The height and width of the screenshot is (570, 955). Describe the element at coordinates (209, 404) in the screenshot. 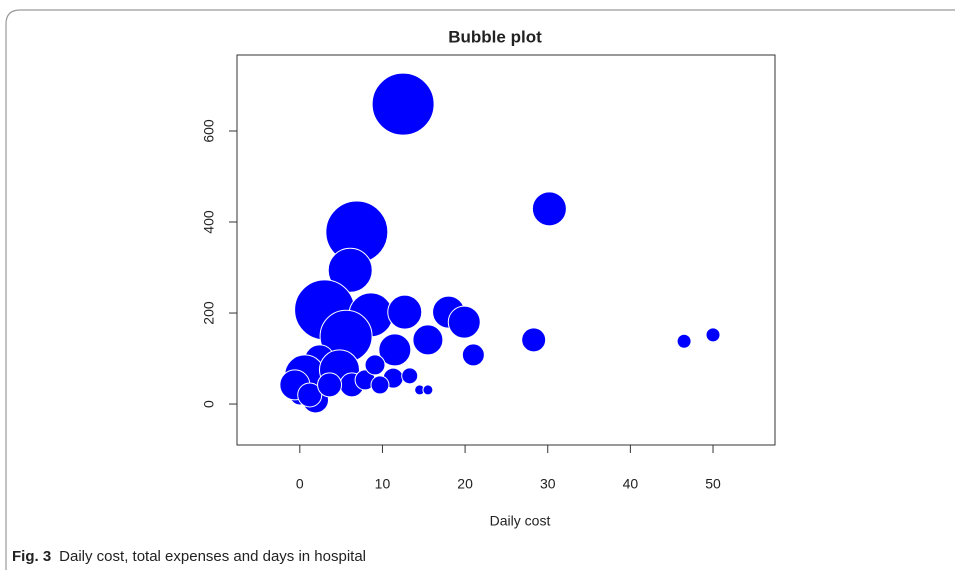

I see `y-tick-label: 0` at that location.